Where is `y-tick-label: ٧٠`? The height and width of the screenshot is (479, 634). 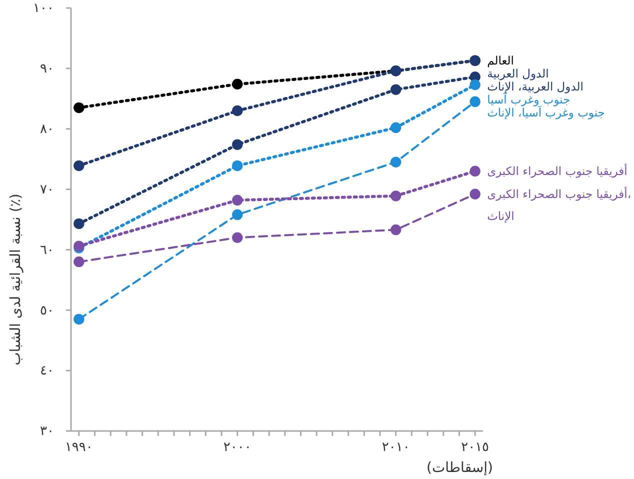
y-tick-label: ٧٠ is located at coordinates (47, 190).